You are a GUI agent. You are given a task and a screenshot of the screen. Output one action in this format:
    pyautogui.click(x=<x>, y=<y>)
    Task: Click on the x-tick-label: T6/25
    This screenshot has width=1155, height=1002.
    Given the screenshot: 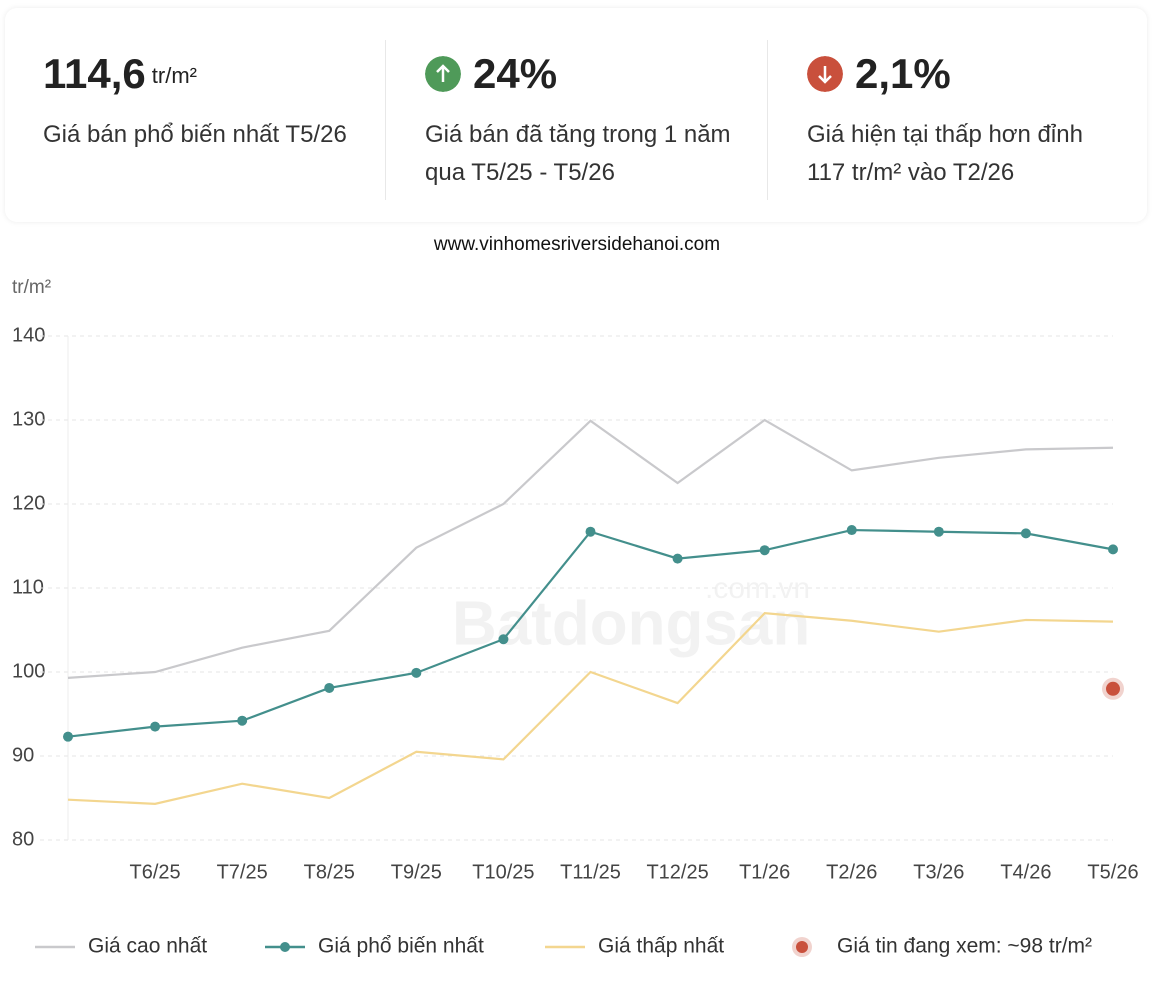 What is the action you would take?
    pyautogui.click(x=155, y=872)
    